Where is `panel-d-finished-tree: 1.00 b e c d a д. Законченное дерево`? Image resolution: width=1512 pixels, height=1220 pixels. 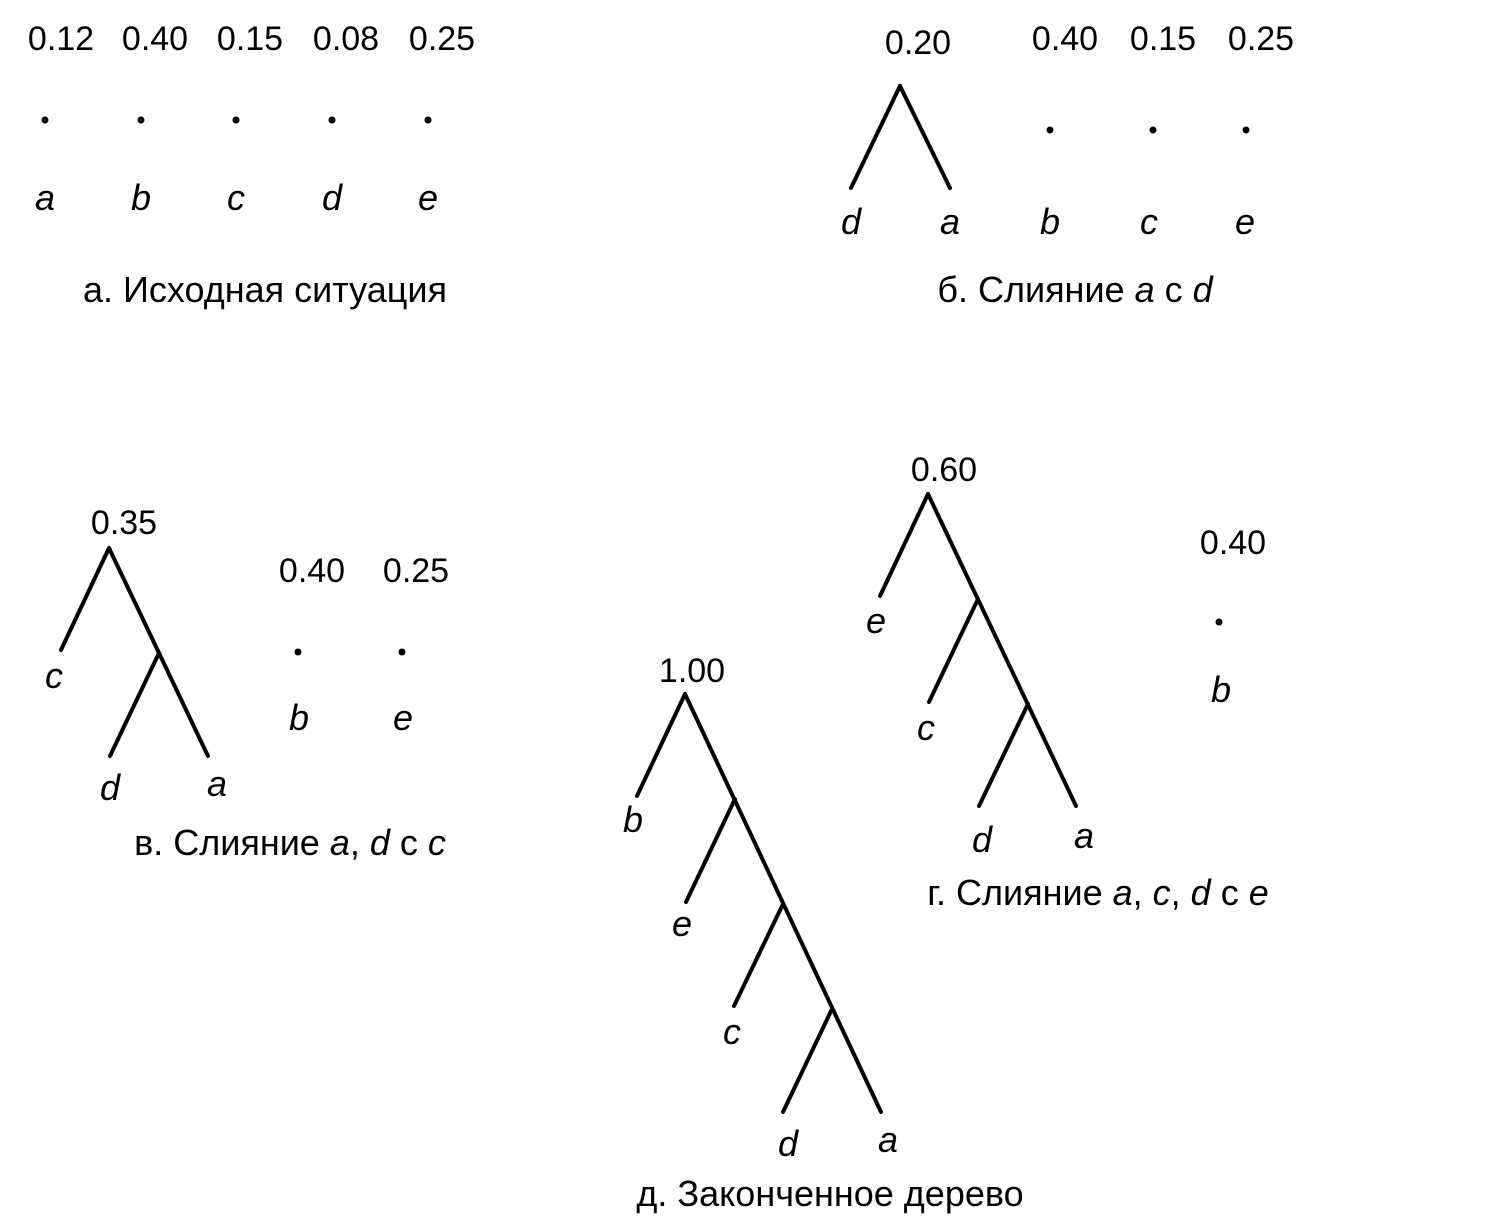
panel-d-finished-tree: 1.00 b e c d a д. Законченное дерево is located at coordinates (823, 933).